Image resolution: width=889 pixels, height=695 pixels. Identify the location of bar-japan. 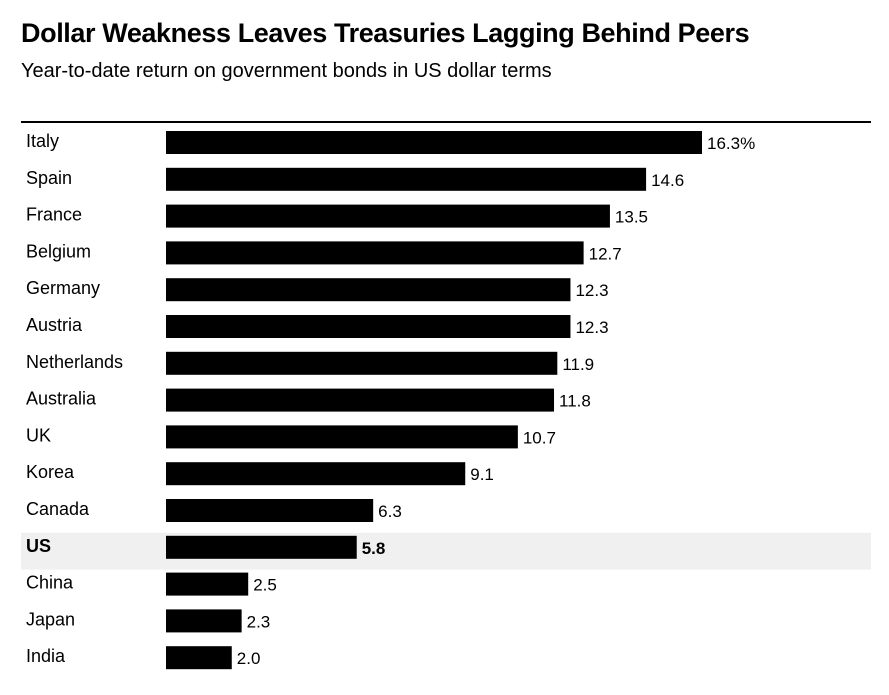
(204, 621).